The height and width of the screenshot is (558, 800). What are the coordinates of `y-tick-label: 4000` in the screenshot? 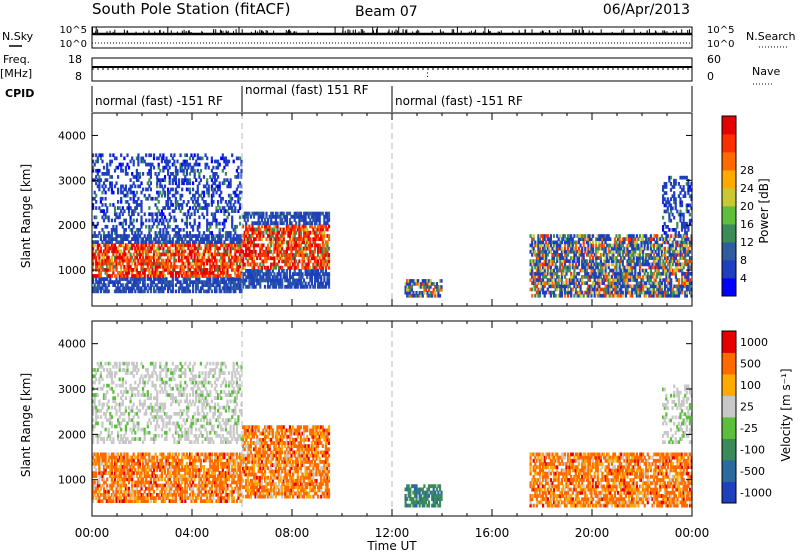 It's located at (72, 135).